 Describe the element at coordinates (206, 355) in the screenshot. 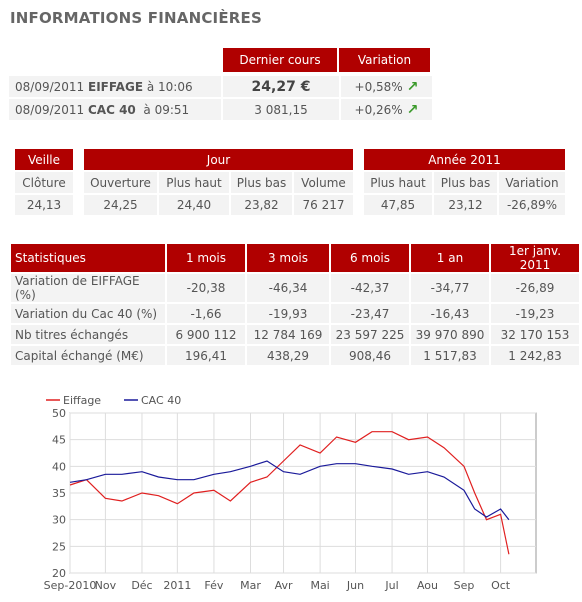

I see `stats-cell: 196,41` at that location.